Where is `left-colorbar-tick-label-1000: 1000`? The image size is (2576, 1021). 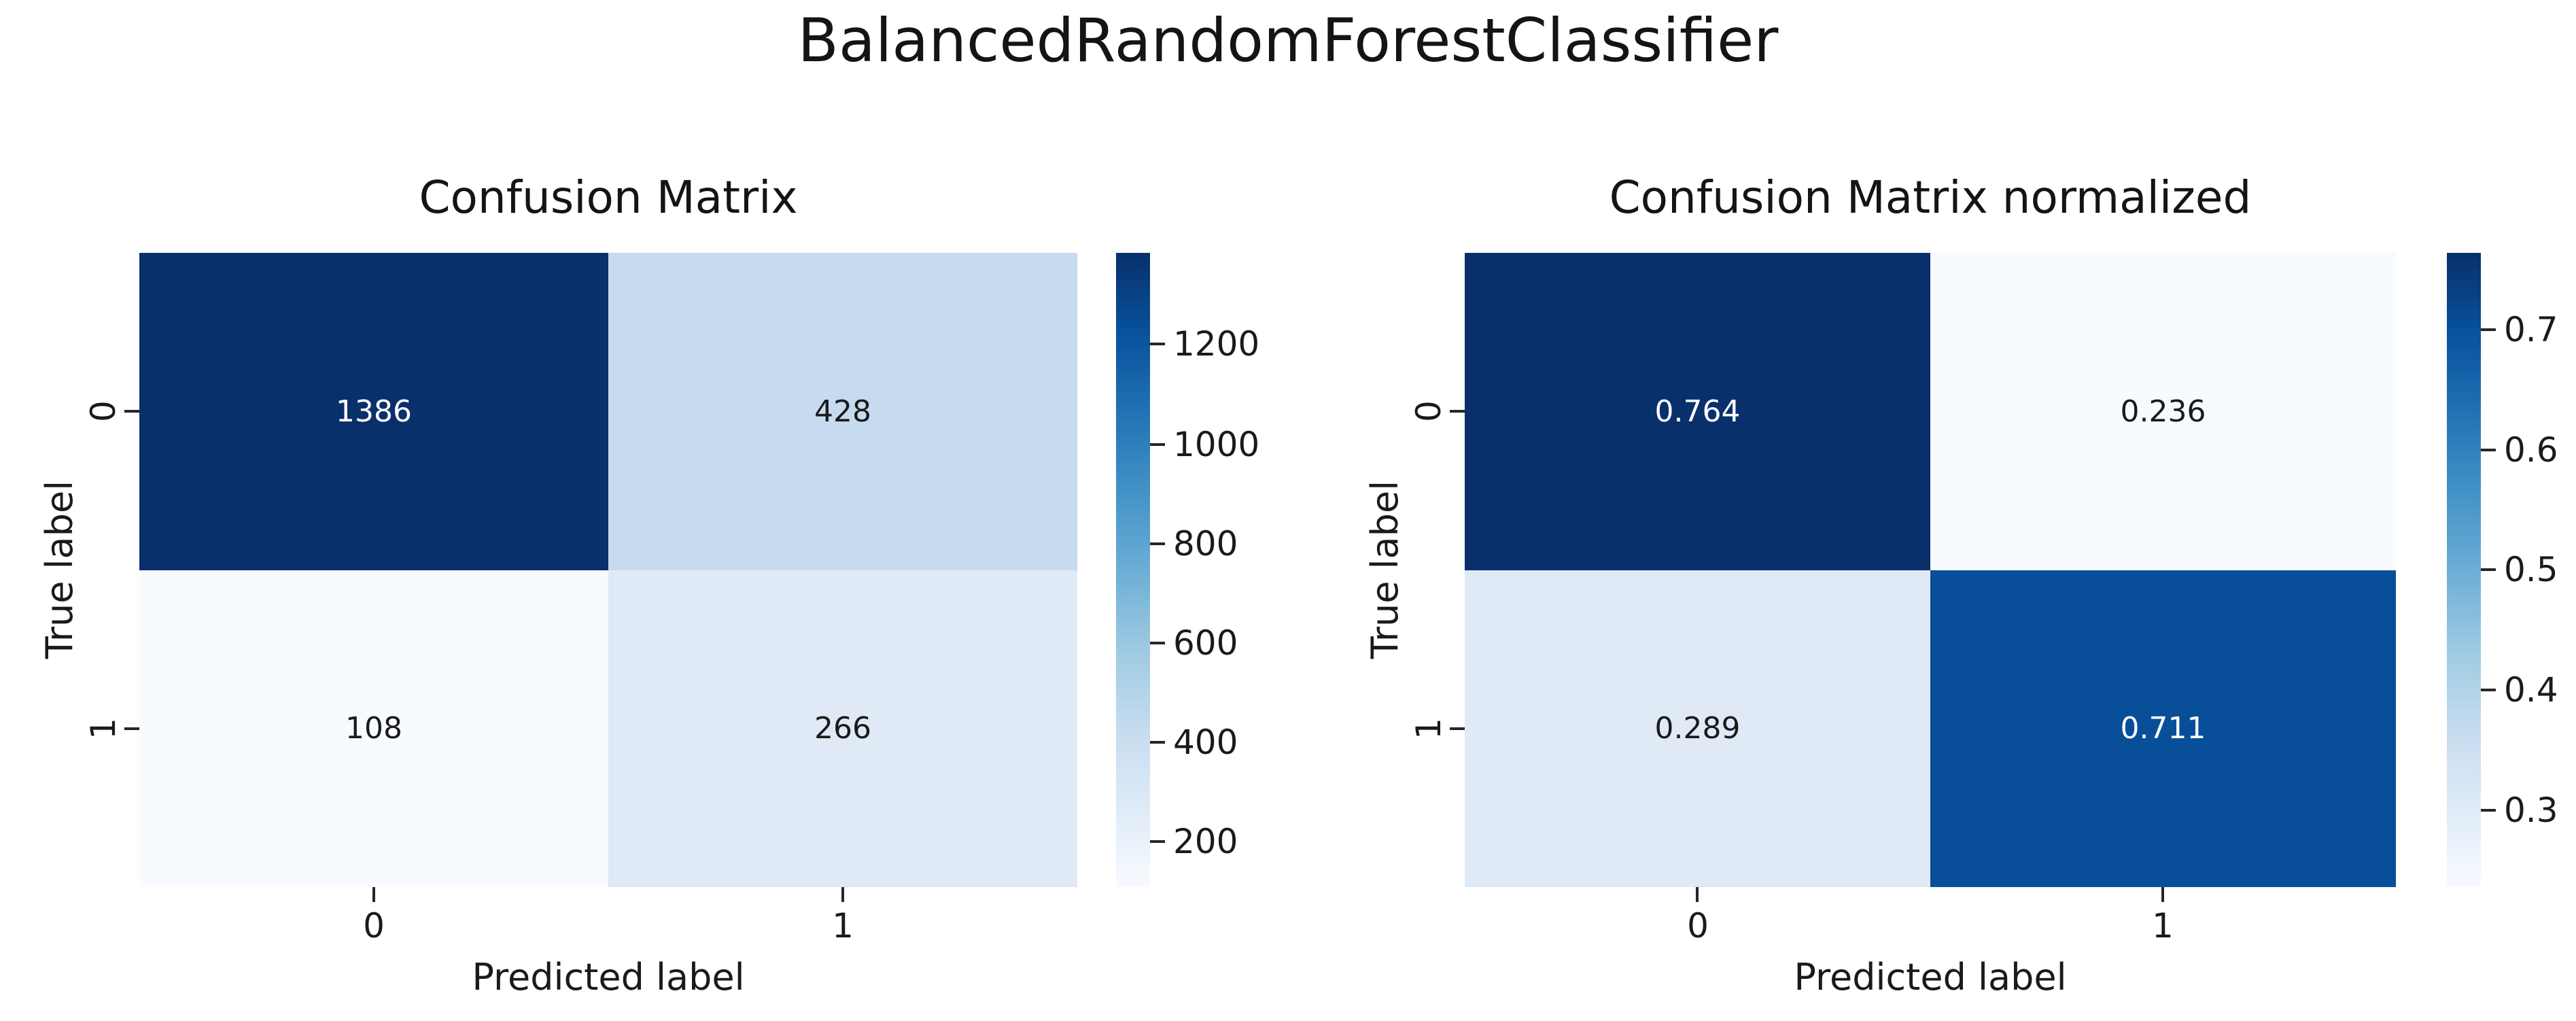 left-colorbar-tick-label-1000: 1000 is located at coordinates (1216, 445).